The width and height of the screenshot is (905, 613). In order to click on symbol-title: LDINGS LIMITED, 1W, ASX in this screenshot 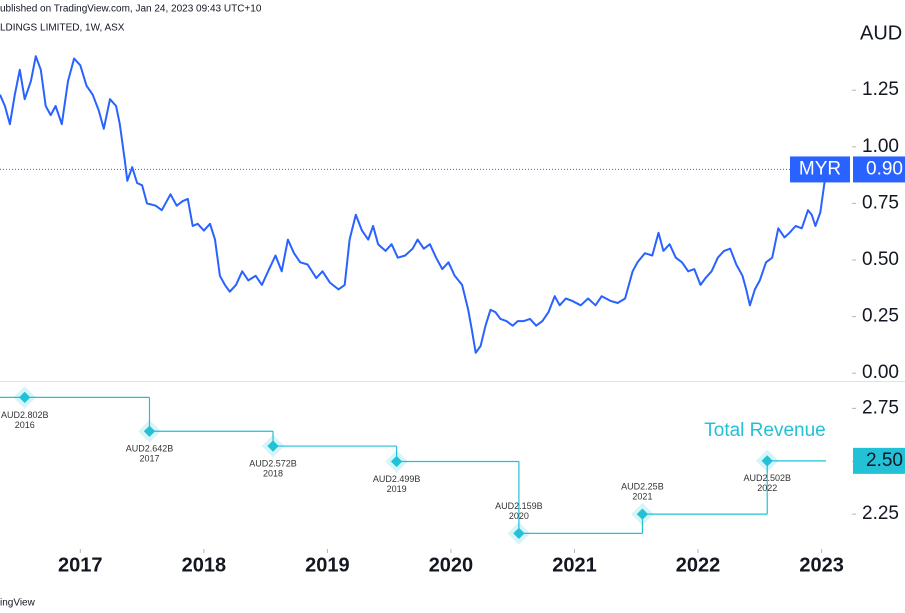, I will do `click(62, 28)`.